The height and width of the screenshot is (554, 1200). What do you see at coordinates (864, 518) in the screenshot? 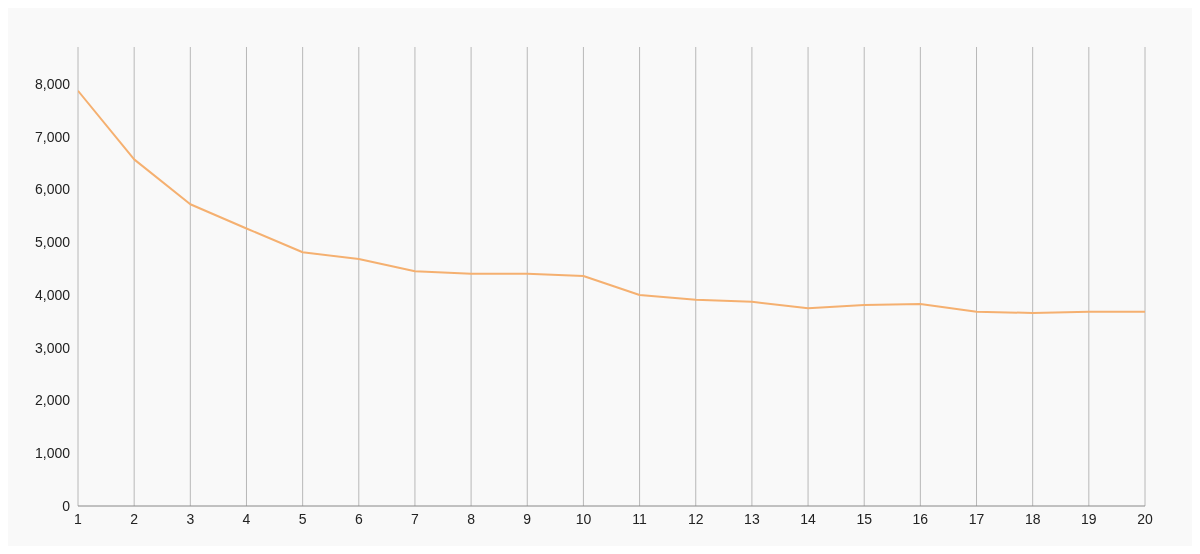
I see `x-tick-label: 15` at bounding box center [864, 518].